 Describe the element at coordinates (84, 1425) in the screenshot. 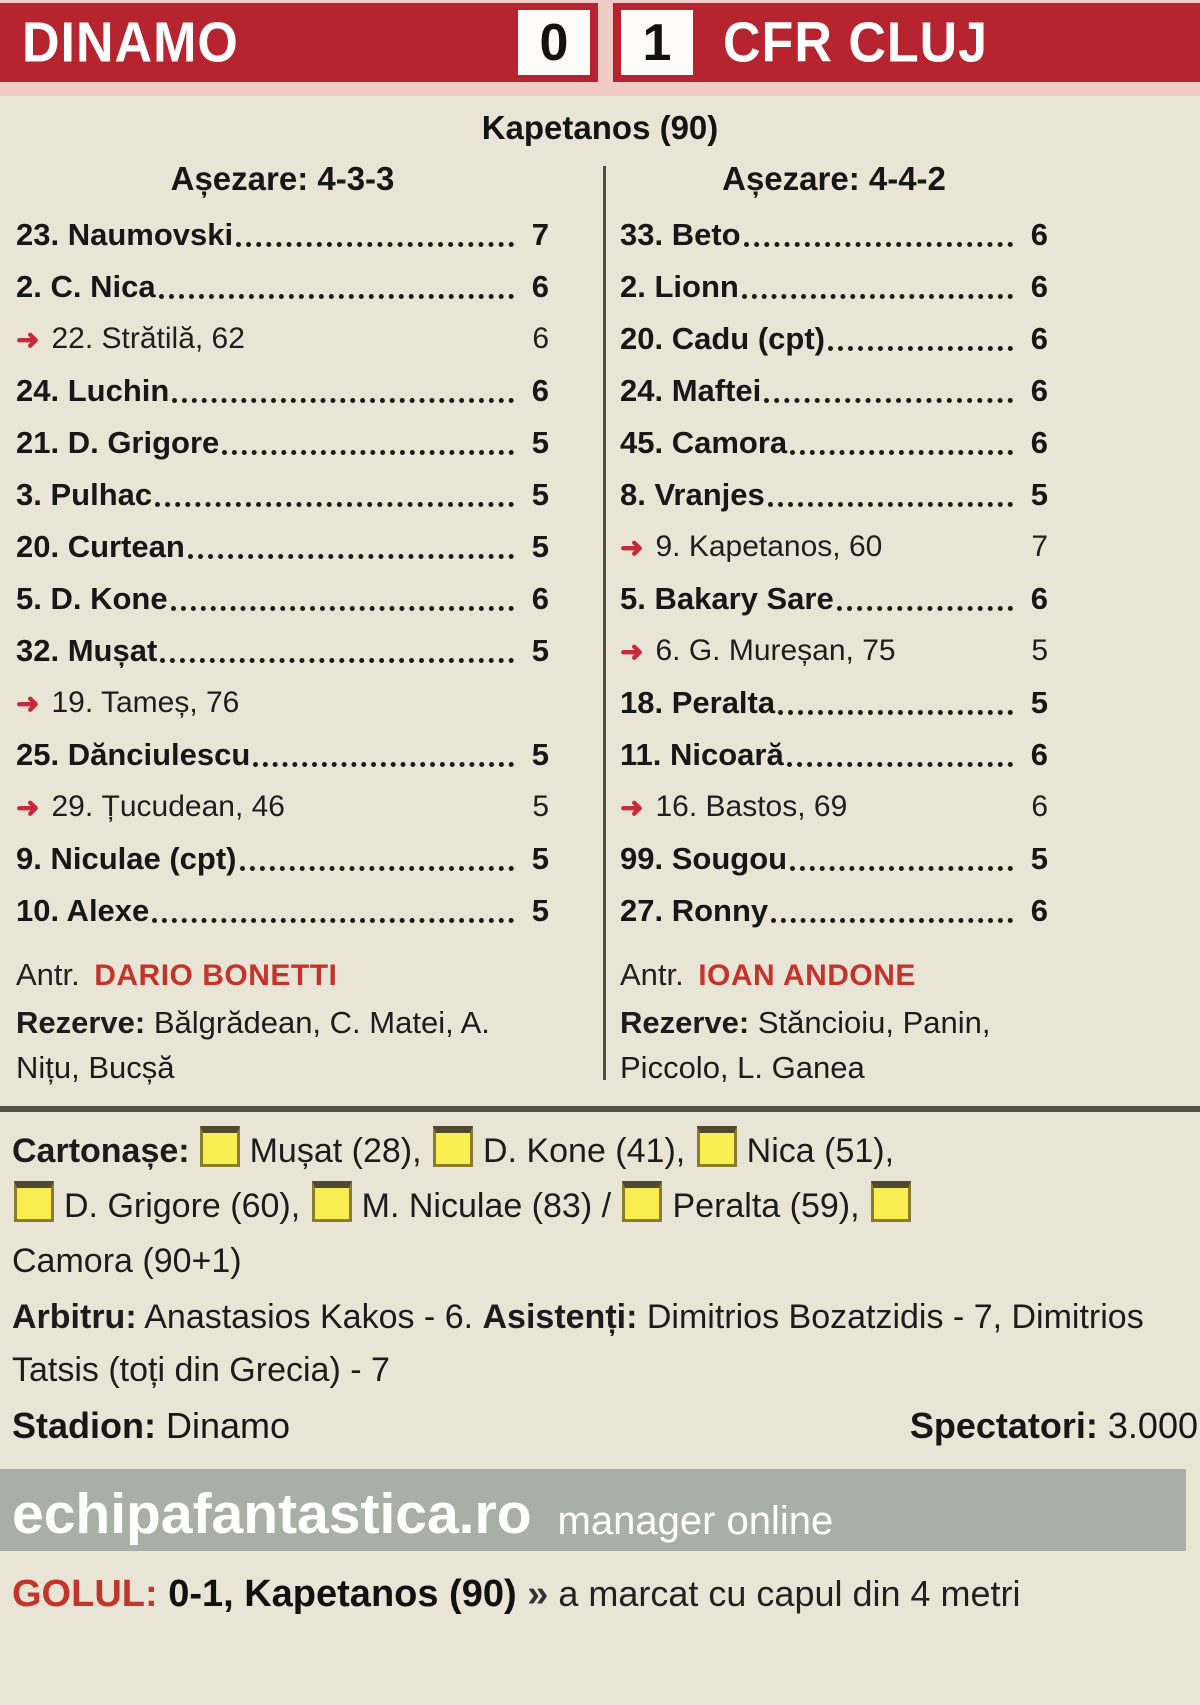

I see `stadium-label: Stadion:` at that location.